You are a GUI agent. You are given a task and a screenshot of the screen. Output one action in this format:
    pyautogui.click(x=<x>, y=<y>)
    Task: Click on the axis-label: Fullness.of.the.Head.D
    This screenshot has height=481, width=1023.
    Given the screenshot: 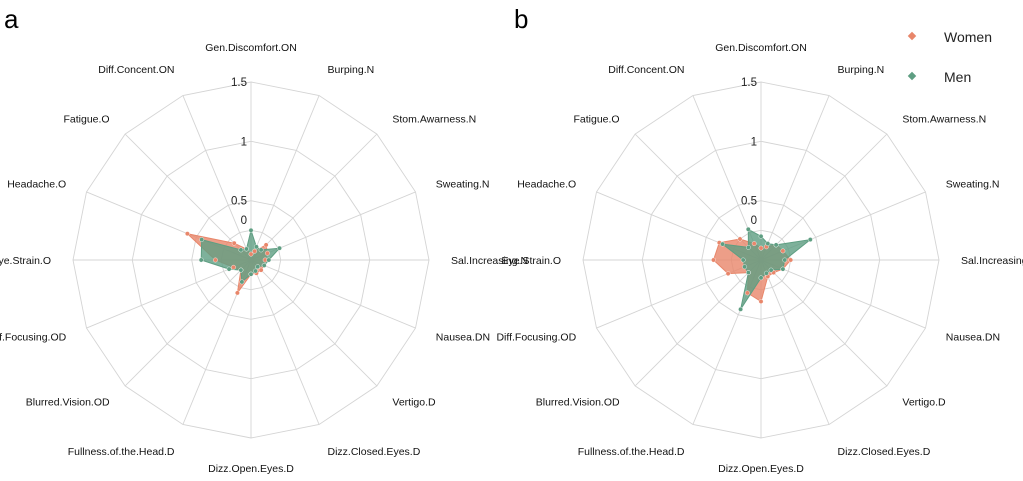 What is the action you would take?
    pyautogui.click(x=121, y=452)
    